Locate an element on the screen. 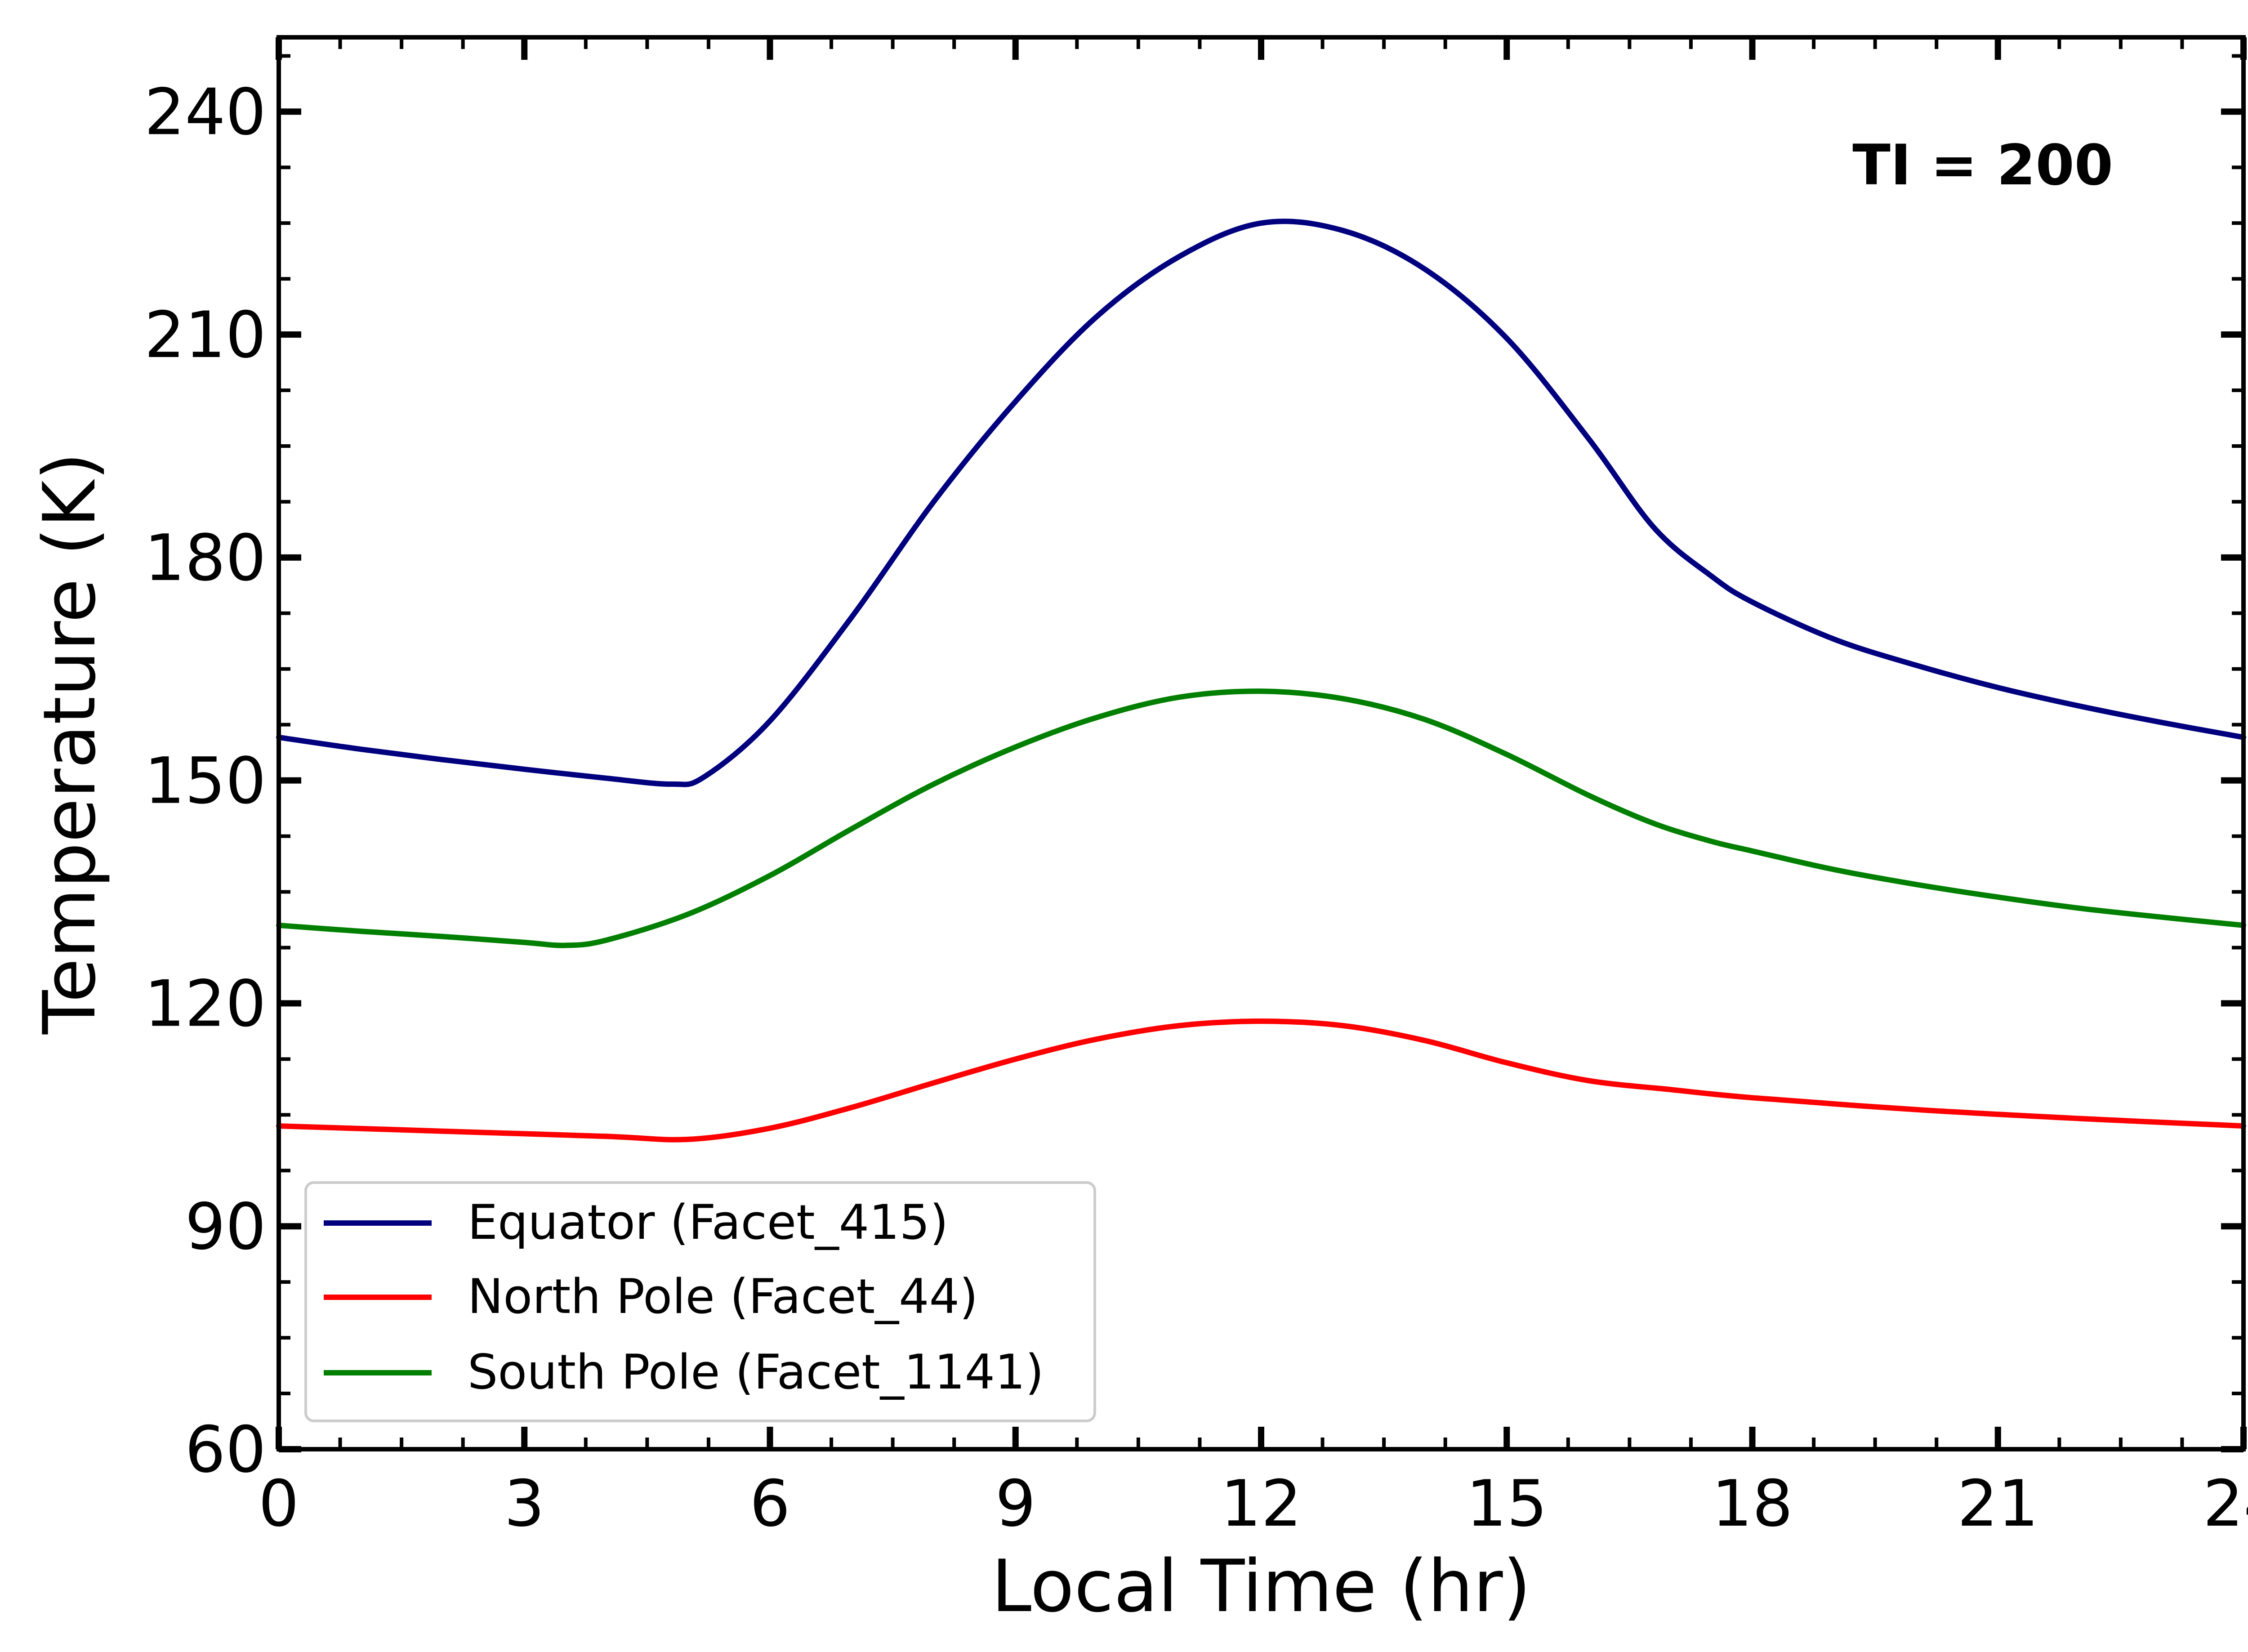 The width and height of the screenshot is (2248, 1652). legend-label-south-pole: South Pole (Facet_1141) is located at coordinates (756, 1372).